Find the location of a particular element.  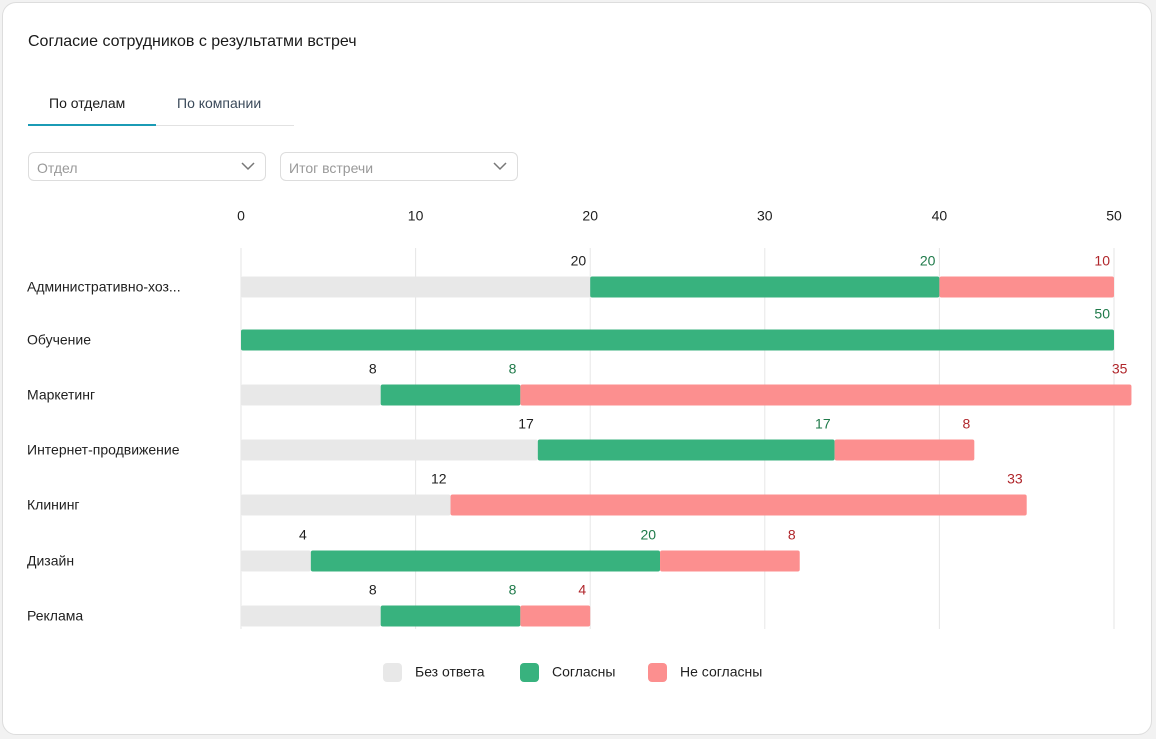

tab: По компании is located at coordinates (219, 103).